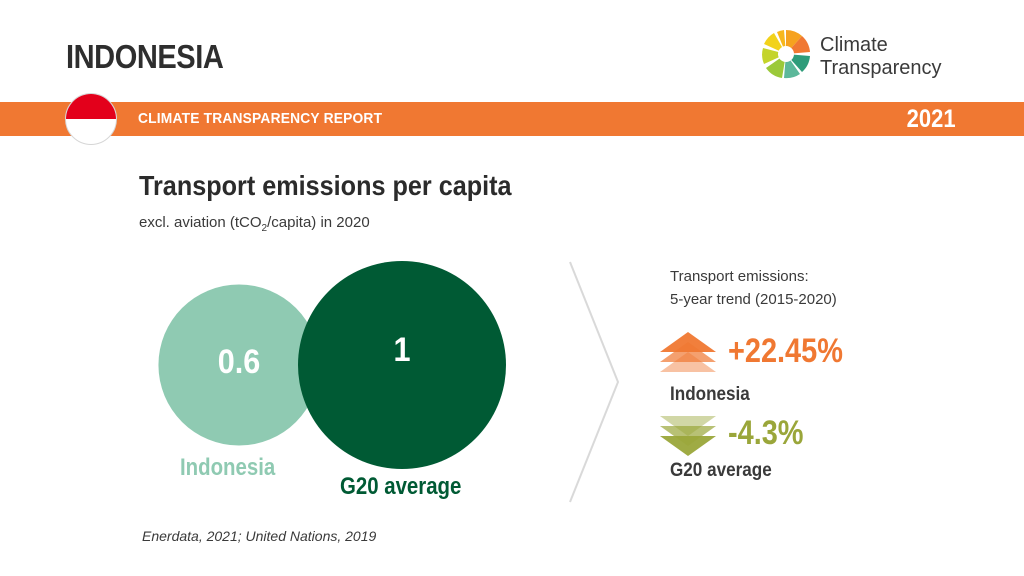 Image resolution: width=1024 pixels, height=576 pixels. What do you see at coordinates (260, 118) in the screenshot?
I see `banner-label: CLIMATE TRANSPARENCY REPORT` at bounding box center [260, 118].